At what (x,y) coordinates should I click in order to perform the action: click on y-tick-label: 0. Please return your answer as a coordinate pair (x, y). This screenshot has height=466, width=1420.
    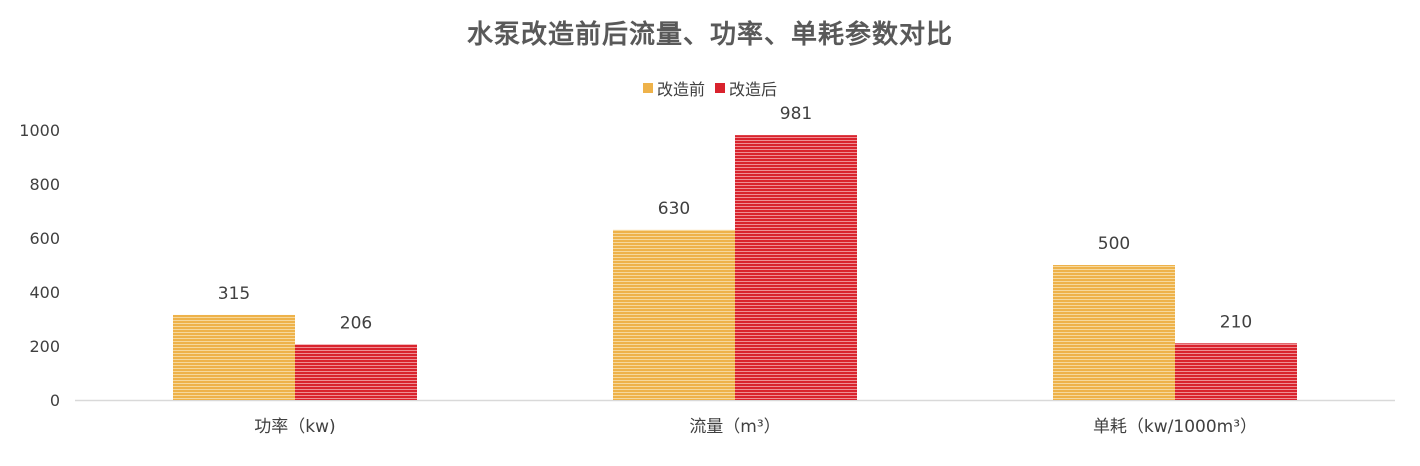
    Looking at the image, I should click on (55, 400).